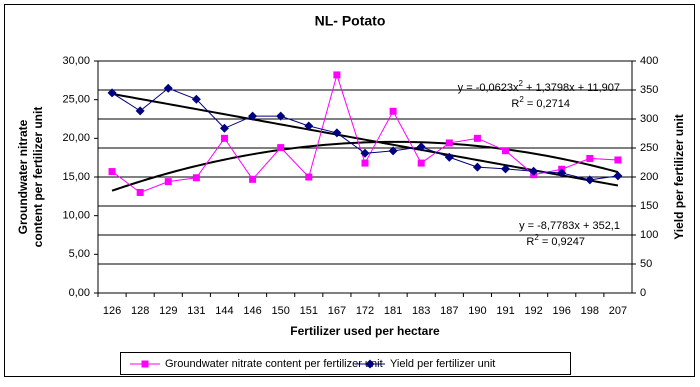 The image size is (700, 387). I want to click on x-tick-label: 183, so click(421, 311).